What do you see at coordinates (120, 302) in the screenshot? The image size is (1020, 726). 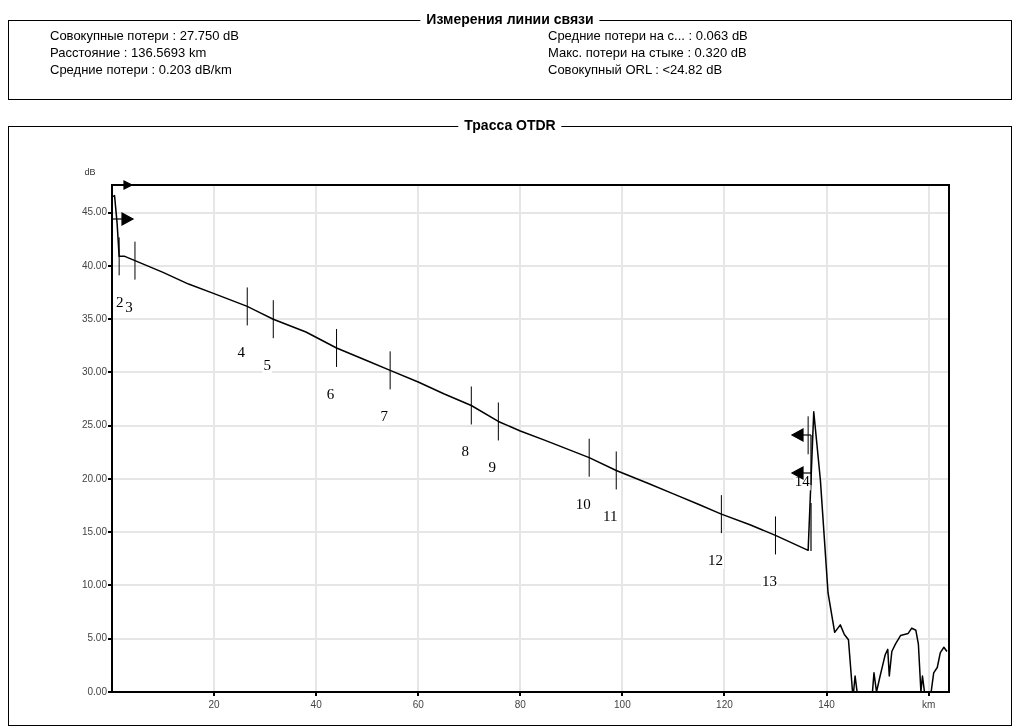 I see `annotation: 2` at bounding box center [120, 302].